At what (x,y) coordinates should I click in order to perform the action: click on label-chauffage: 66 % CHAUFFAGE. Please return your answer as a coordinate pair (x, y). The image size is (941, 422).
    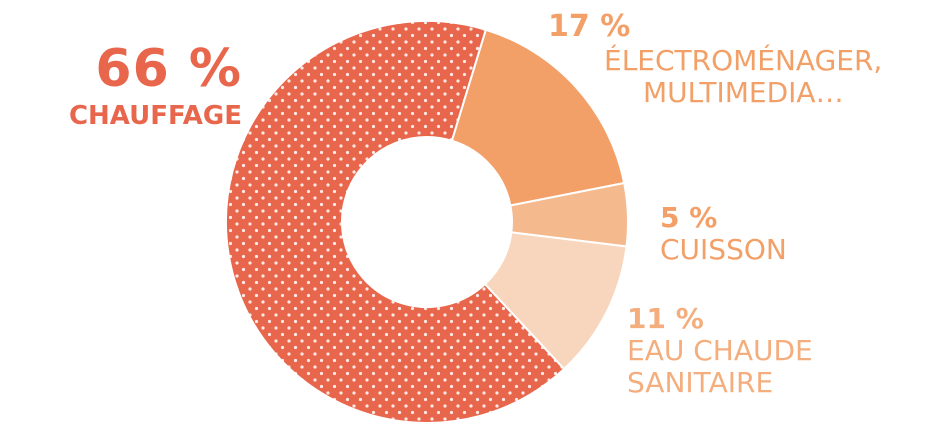
    Looking at the image, I should click on (132, 85).